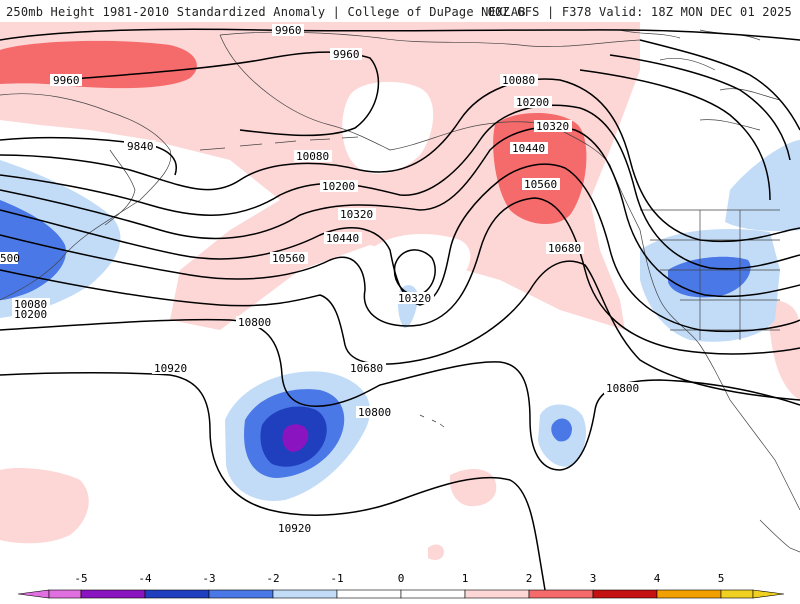  I want to click on contour-label: 500, so click(10, 258).